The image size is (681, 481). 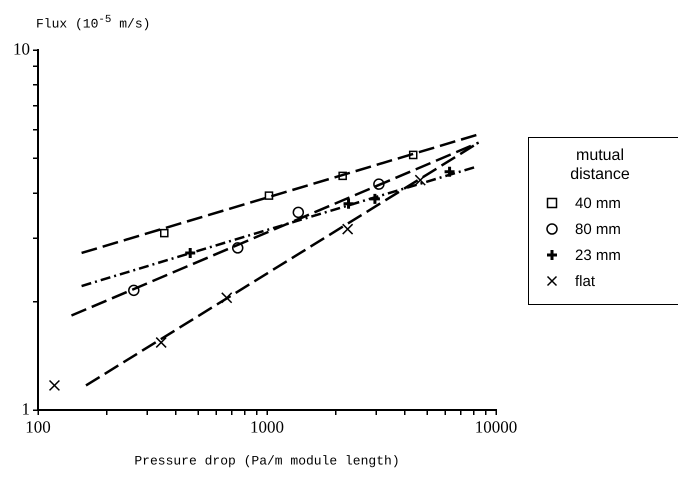 What do you see at coordinates (598, 229) in the screenshot?
I see `legend-label: 80 mm` at bounding box center [598, 229].